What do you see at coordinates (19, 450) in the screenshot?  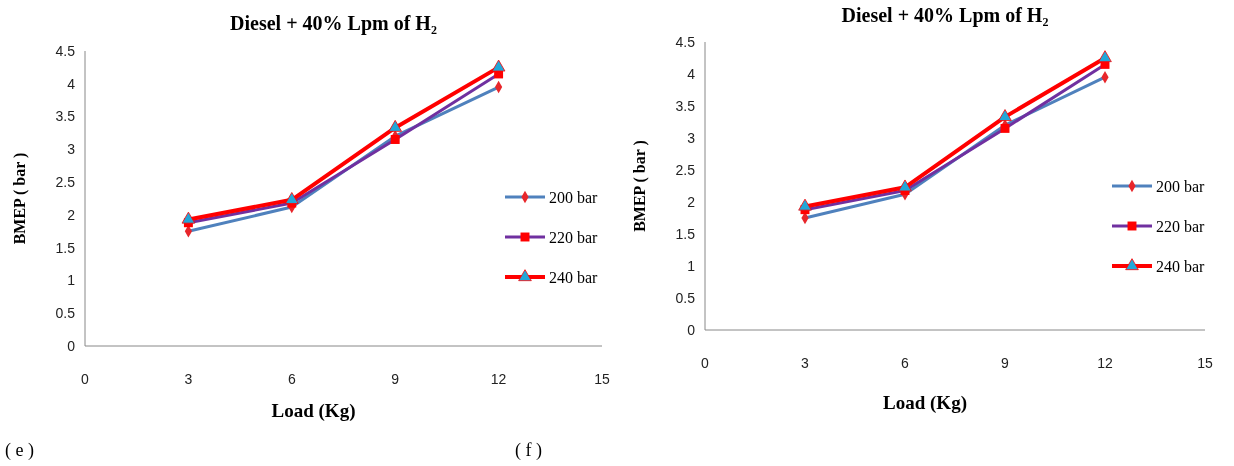 I see `text: ( e )` at bounding box center [19, 450].